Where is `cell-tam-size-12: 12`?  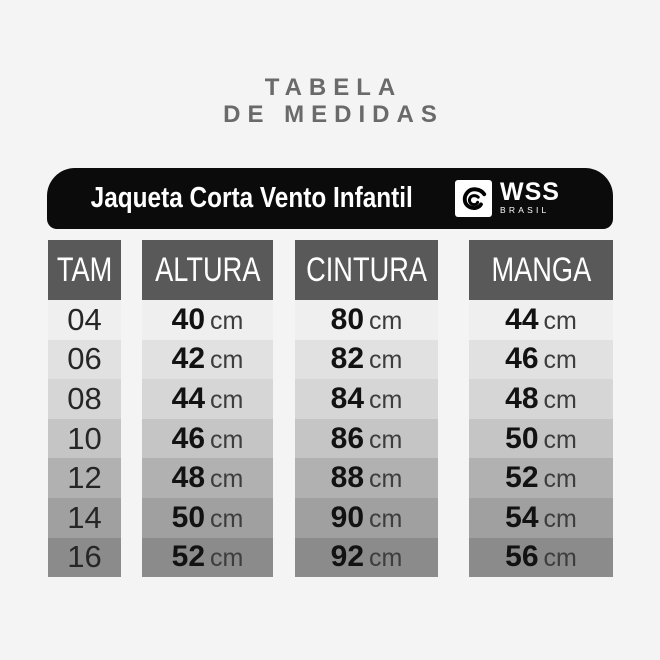
cell-tam-size-12: 12 is located at coordinates (84, 478).